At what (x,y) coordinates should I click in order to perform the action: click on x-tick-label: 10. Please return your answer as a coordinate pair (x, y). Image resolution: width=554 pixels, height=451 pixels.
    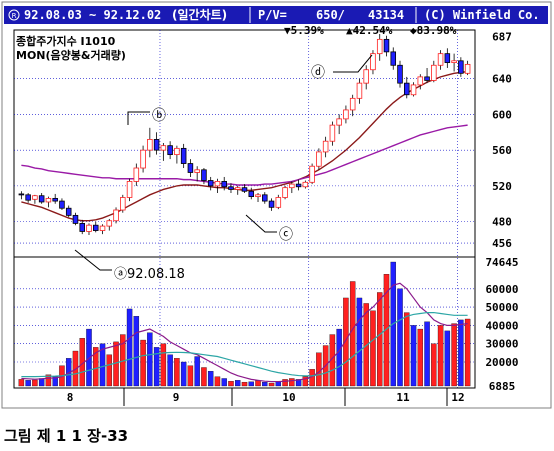
    Looking at the image, I should click on (288, 397).